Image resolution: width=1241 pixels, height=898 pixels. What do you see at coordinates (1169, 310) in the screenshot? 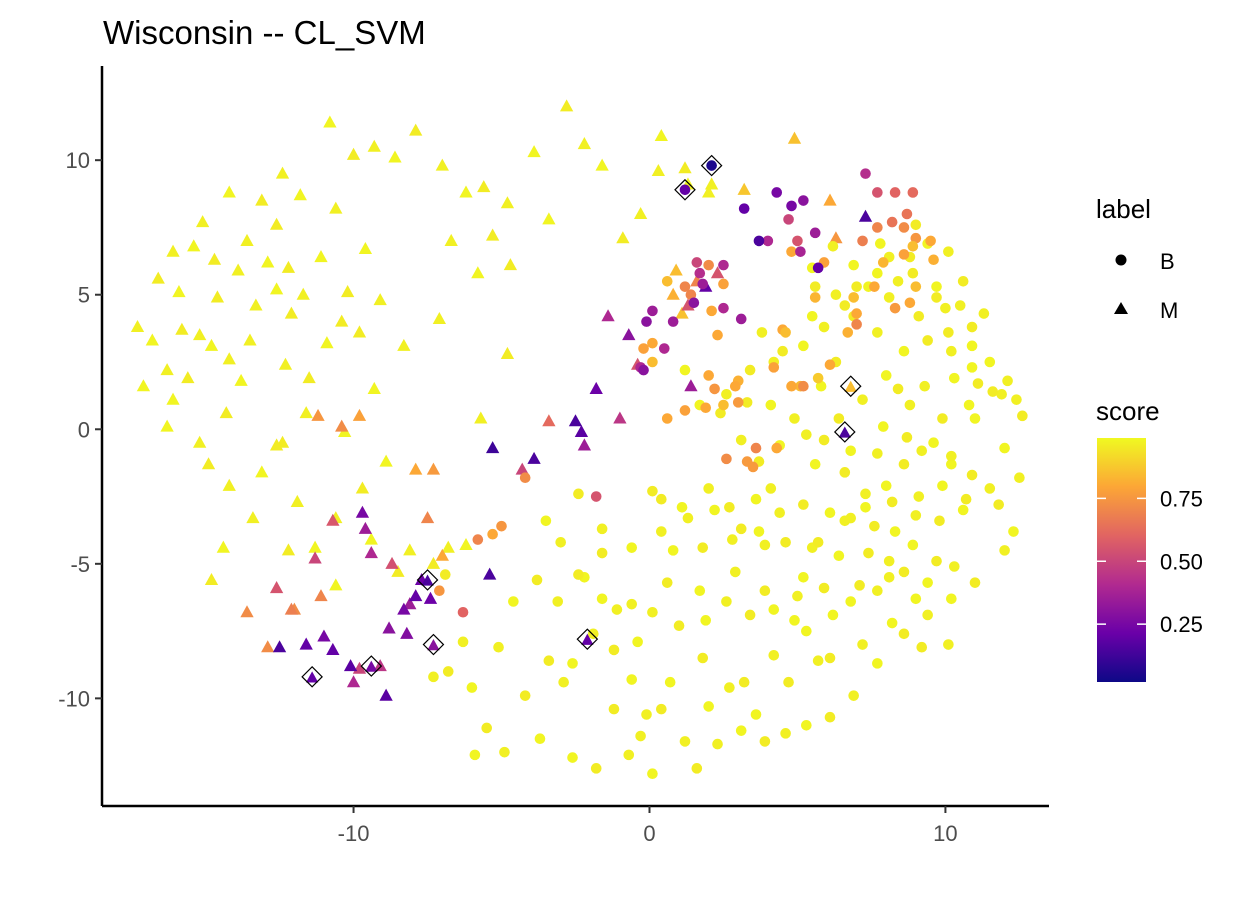
I see `legend-shape-label-m: M` at bounding box center [1169, 310].